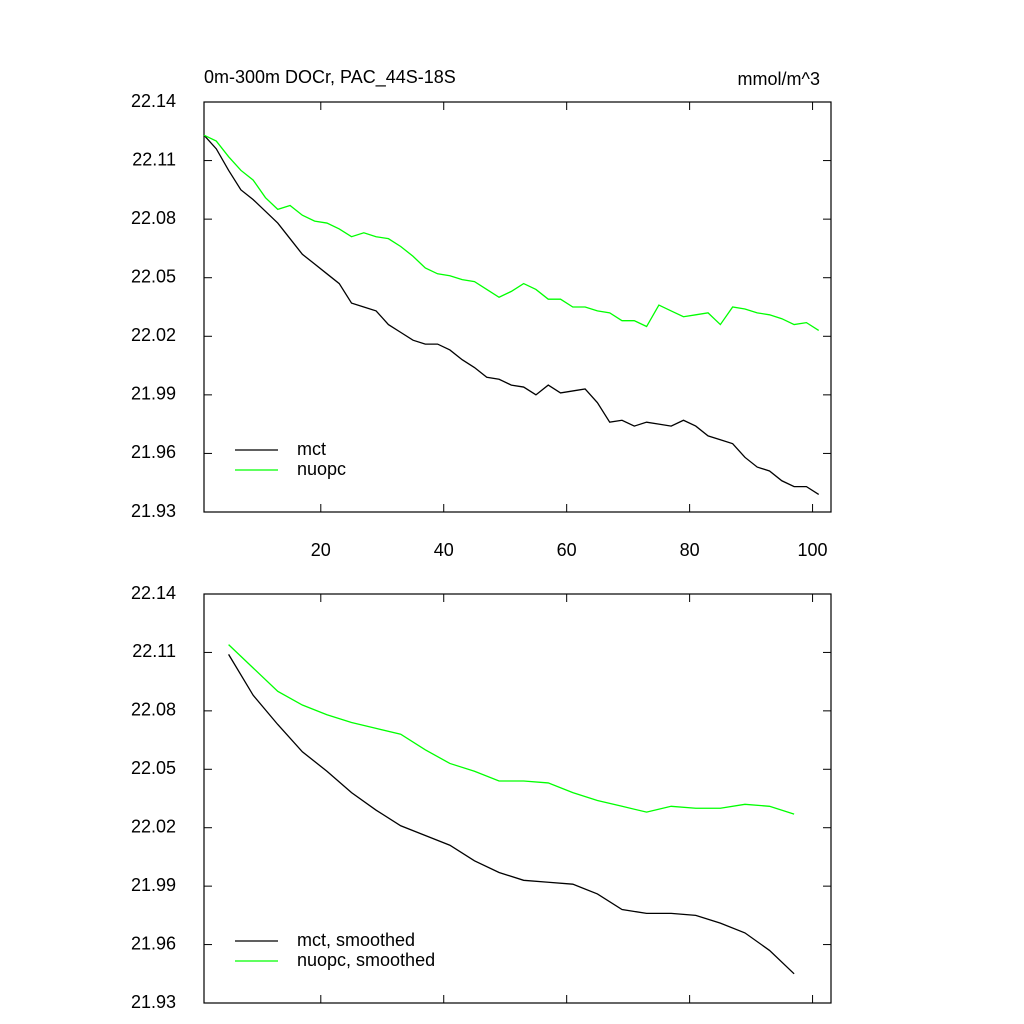 This screenshot has height=1024, width=1024. I want to click on x-tick-label: 100, so click(813, 550).